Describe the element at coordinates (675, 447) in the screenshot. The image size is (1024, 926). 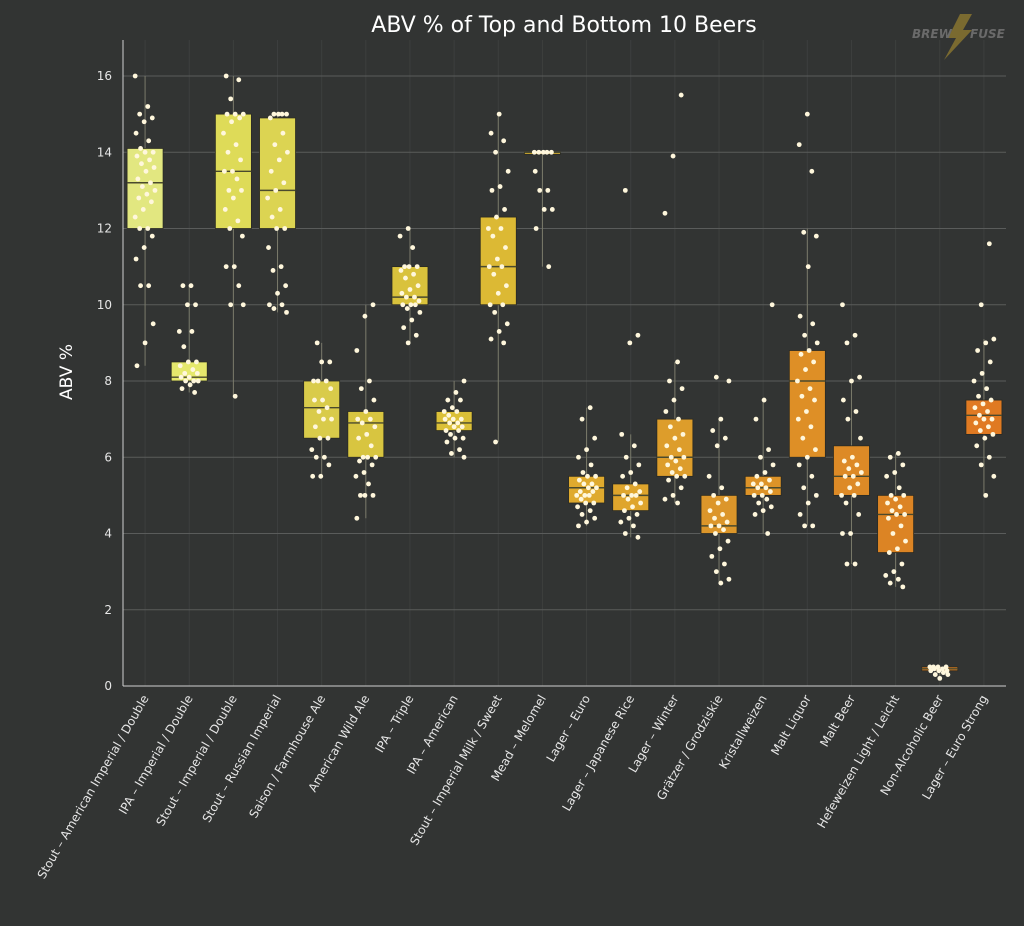
I see `box` at that location.